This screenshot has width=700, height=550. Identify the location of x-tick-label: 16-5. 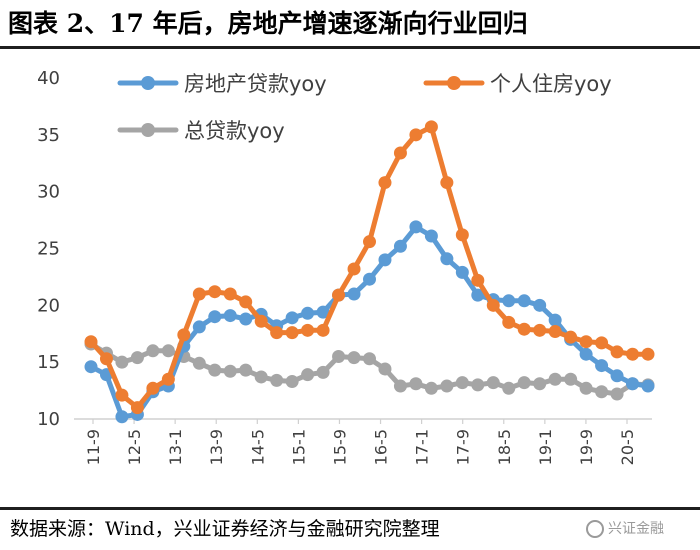
(381, 447).